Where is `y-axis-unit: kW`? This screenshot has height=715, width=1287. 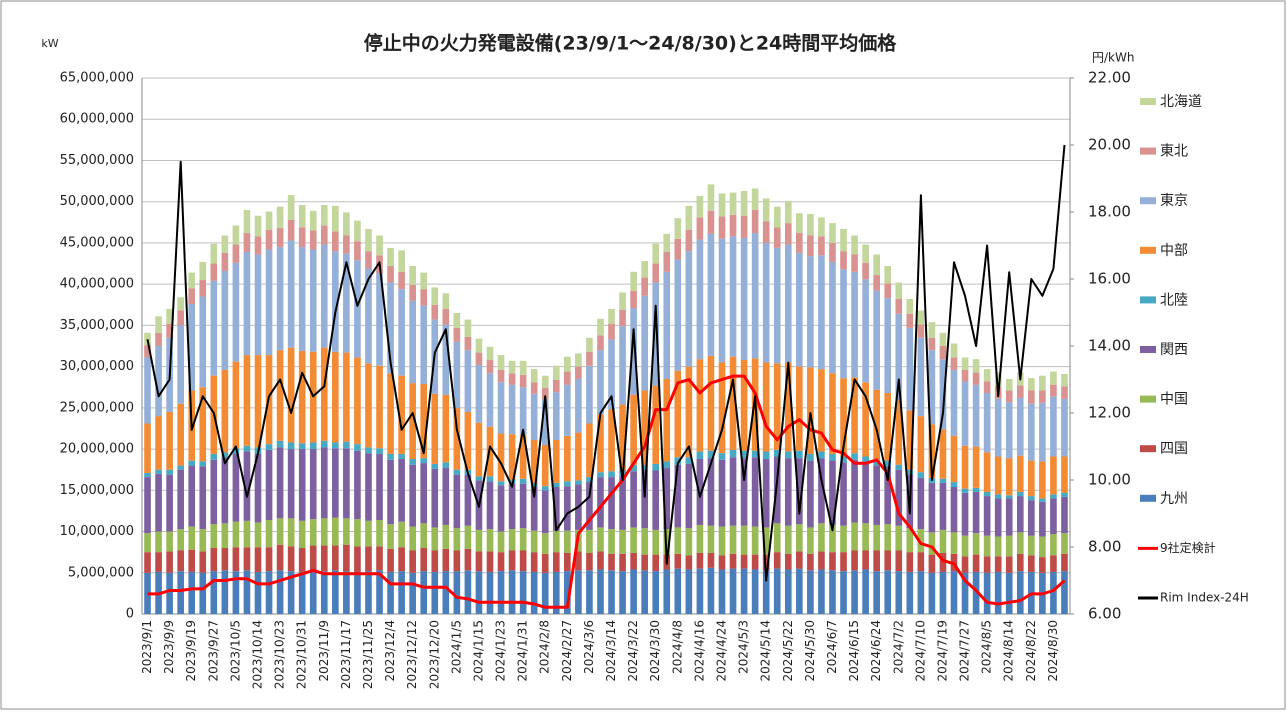 y-axis-unit: kW is located at coordinates (49, 43).